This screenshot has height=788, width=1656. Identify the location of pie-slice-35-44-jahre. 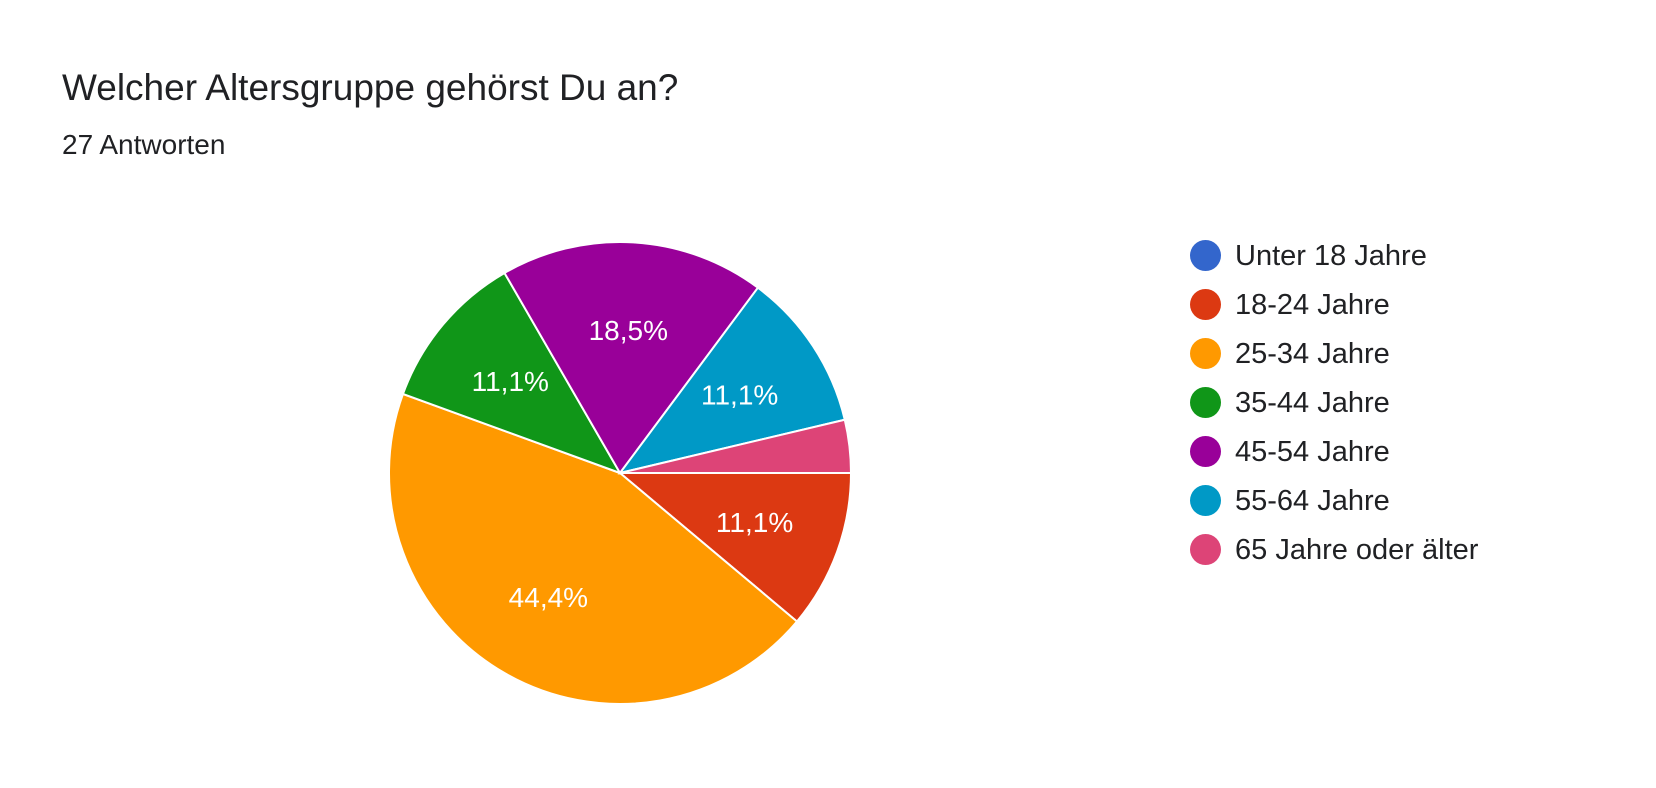
(512, 373).